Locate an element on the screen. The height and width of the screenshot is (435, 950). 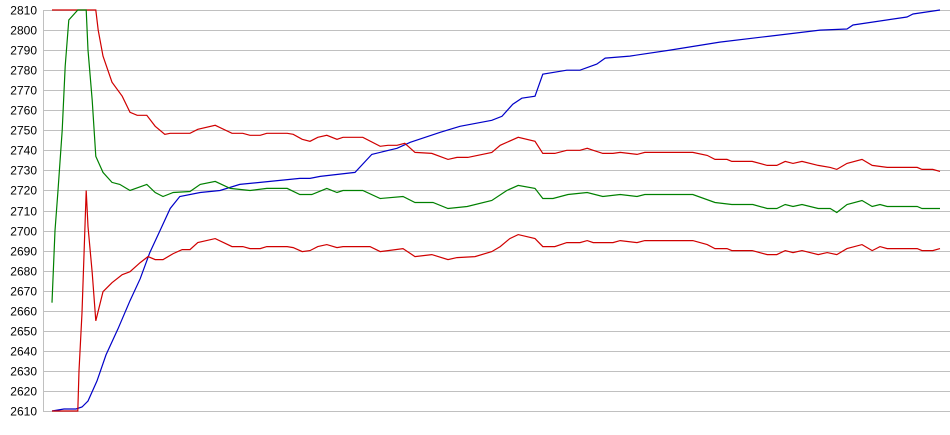
y-tick-label: 2780 is located at coordinates (23, 71).